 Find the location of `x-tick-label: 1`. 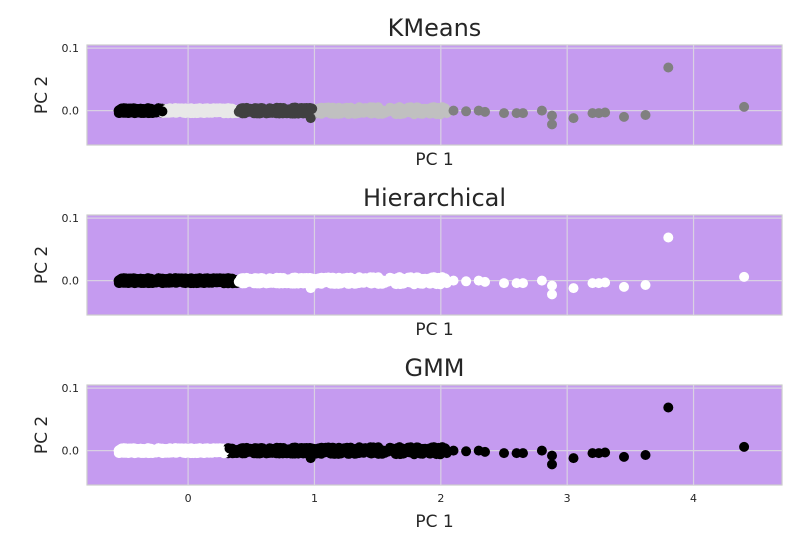

x-tick-label: 1 is located at coordinates (314, 498).